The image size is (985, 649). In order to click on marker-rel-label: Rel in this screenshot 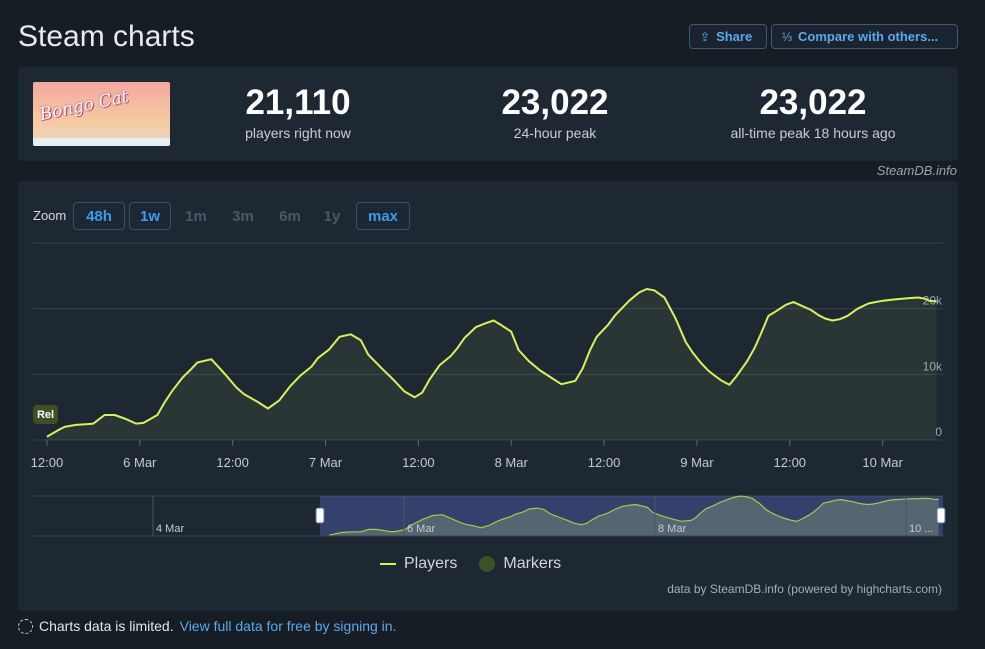, I will do `click(45, 415)`.